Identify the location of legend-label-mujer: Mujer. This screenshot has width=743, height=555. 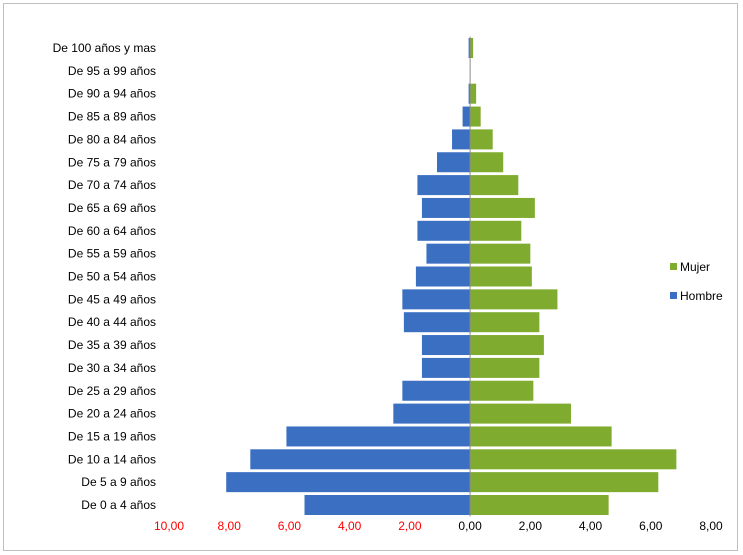
(695, 267).